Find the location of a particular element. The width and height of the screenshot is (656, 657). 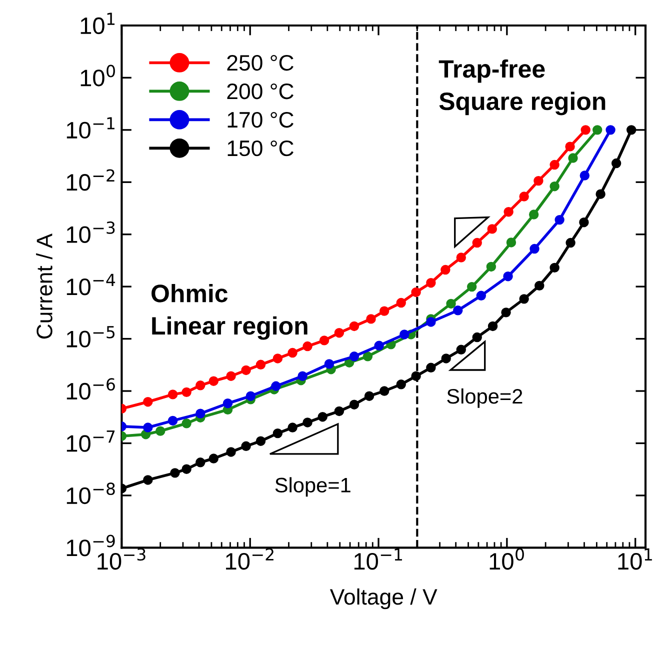

annotation: Ohmic Linear region is located at coordinates (230, 312).